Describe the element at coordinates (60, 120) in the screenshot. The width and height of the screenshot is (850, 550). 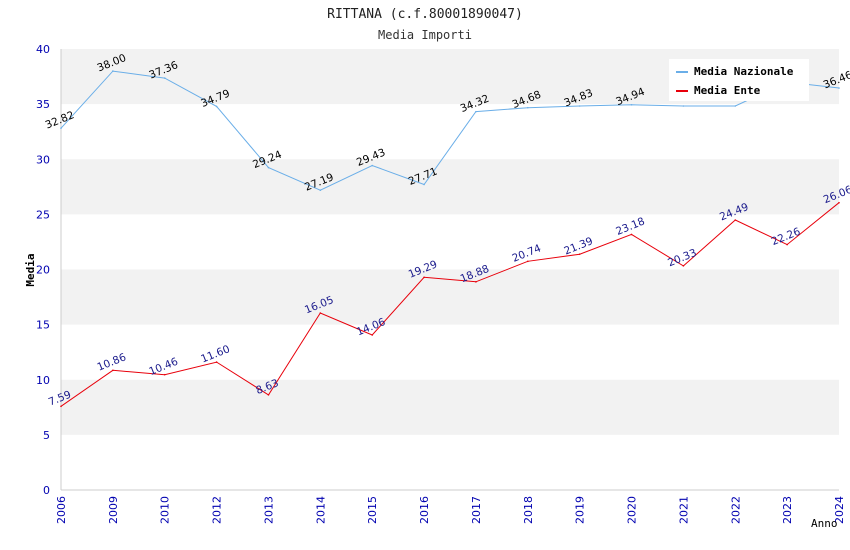
I see `data-label: 32.82` at that location.